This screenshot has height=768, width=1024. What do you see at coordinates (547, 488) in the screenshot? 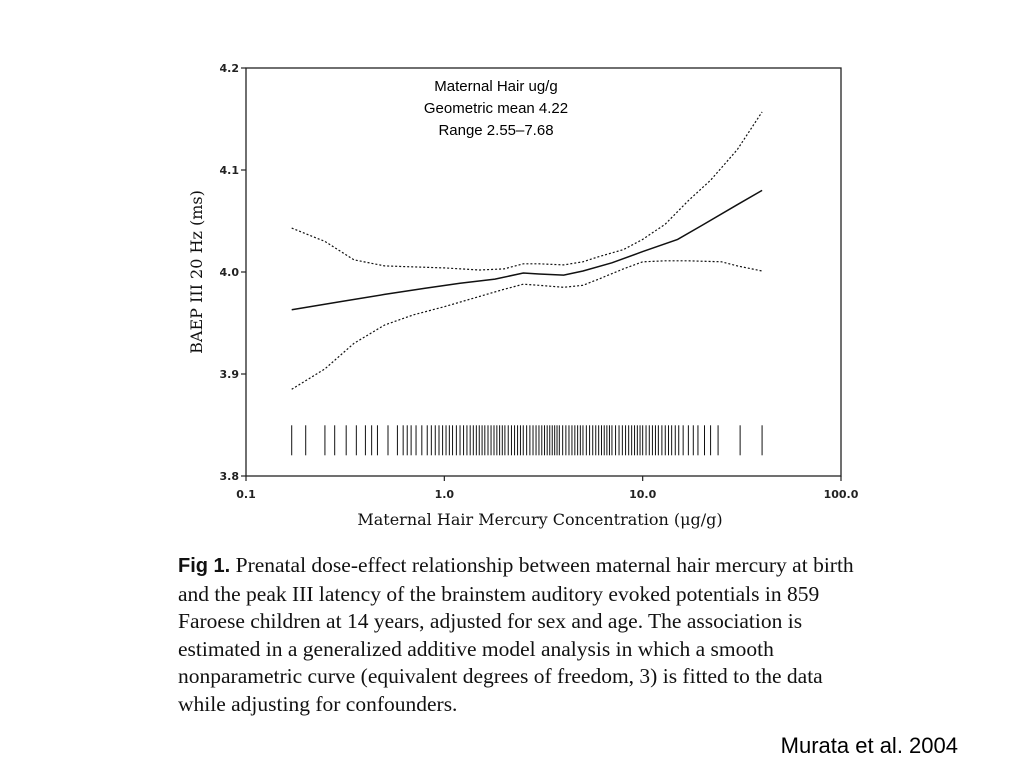
I see `x-axis: 0.1 1.0 10.0 100.0` at bounding box center [547, 488].